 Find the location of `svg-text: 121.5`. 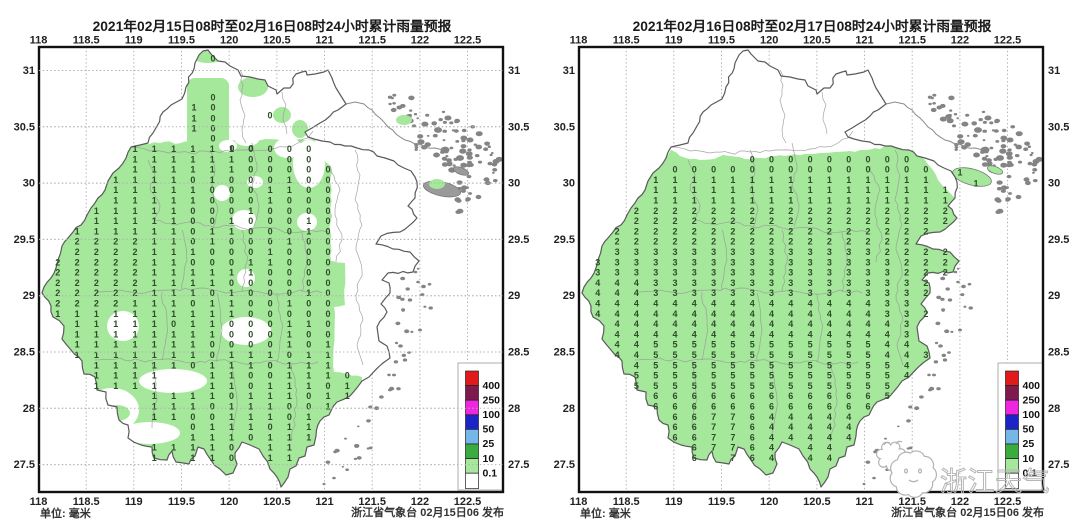

svg-text: 121.5 is located at coordinates (912, 502).